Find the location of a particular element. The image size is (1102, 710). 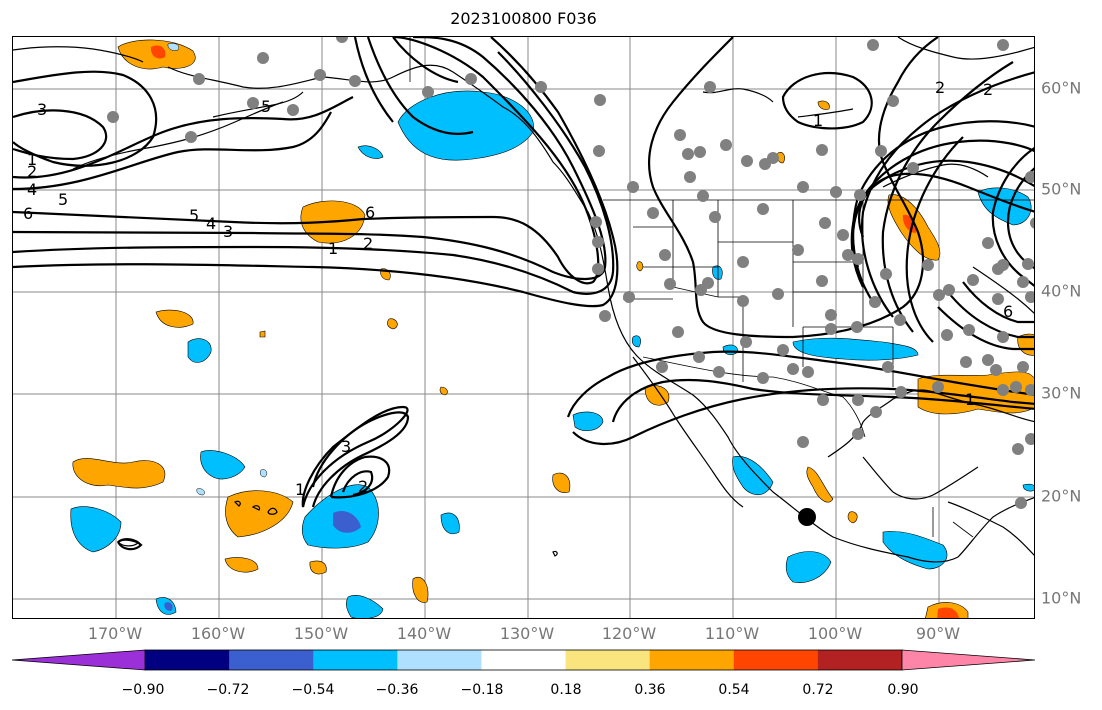

colorbar-max-extend is located at coordinates (968, 660).